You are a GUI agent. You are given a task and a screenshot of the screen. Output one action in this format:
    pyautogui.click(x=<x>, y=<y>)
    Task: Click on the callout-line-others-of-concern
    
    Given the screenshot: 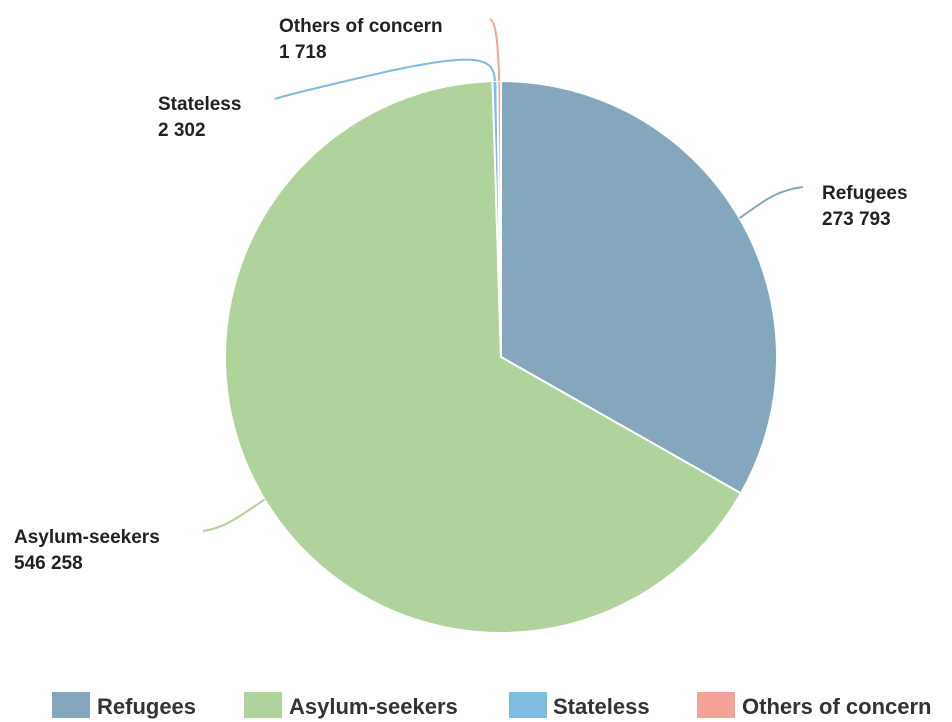 What is the action you would take?
    pyautogui.click(x=495, y=50)
    